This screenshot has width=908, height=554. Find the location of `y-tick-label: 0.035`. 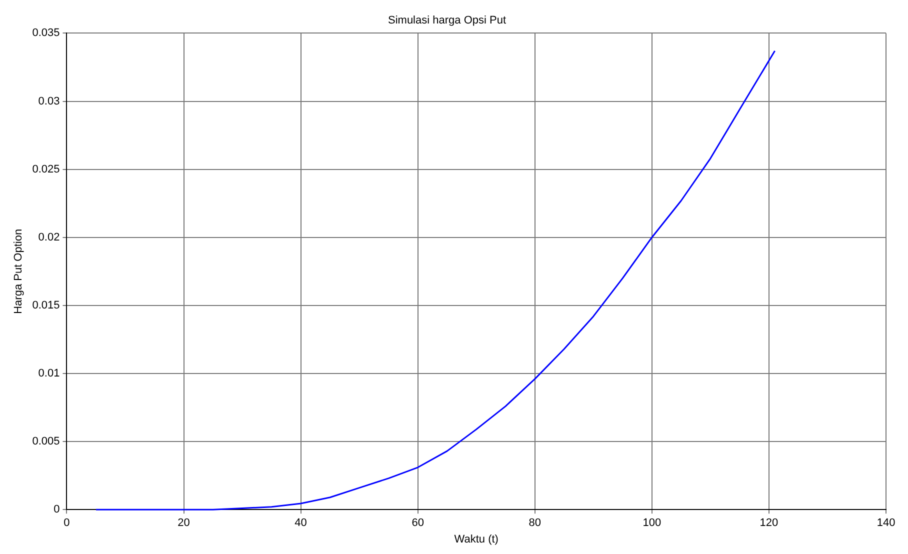

y-tick-label: 0.035 is located at coordinates (46, 33).